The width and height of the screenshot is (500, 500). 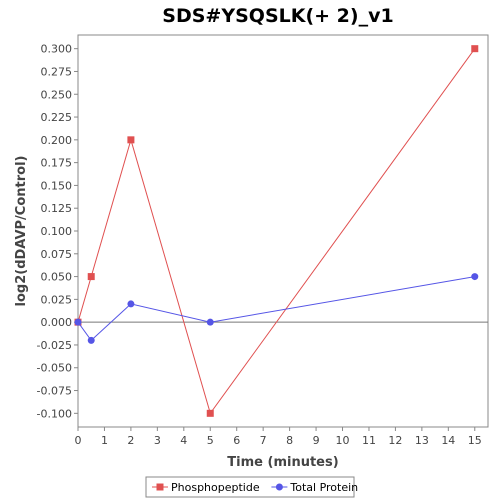 What do you see at coordinates (316, 440) in the screenshot?
I see `x-tick-label: 9` at bounding box center [316, 440].